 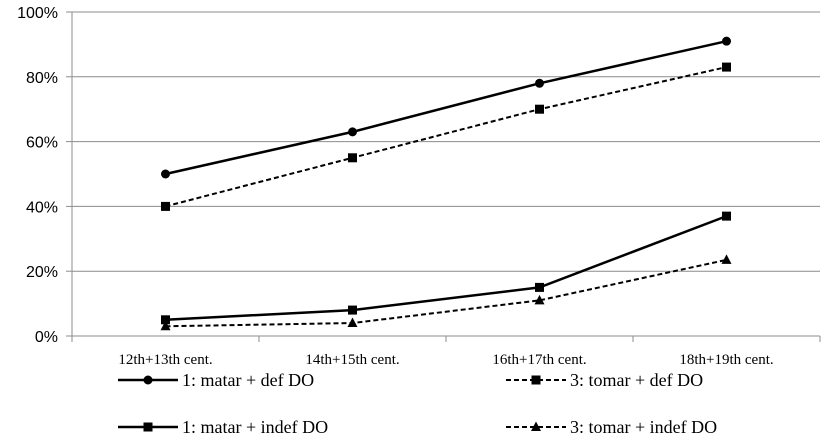 I want to click on legend-item-1: 3: tomar + def DO, so click(x=604, y=380).